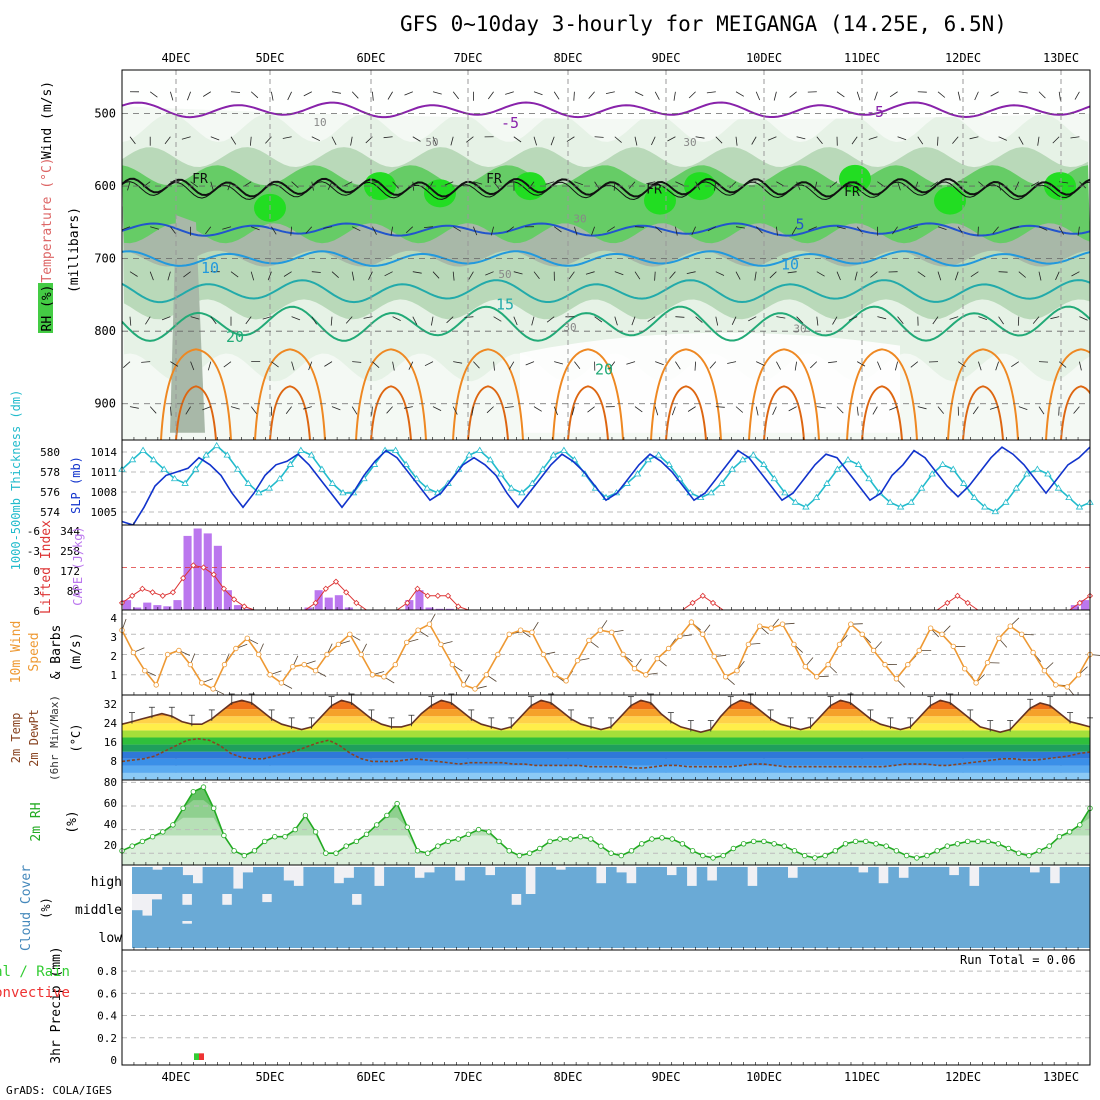  What do you see at coordinates (983, 394) in the screenshot?
I see `isotherm-25-loop` at bounding box center [983, 394].